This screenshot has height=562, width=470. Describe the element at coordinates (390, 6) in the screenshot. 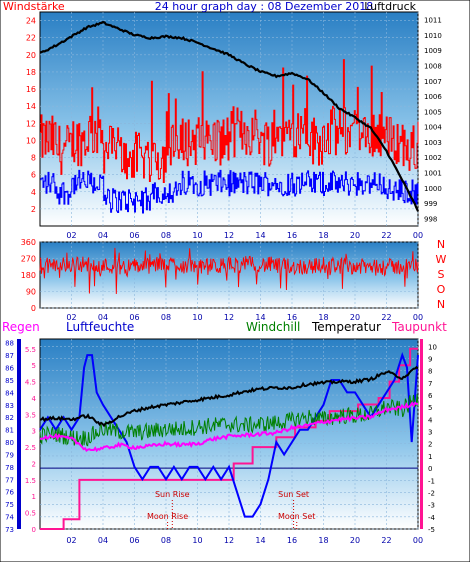

I see `pressure-axis-title: Luftdruck` at that location.